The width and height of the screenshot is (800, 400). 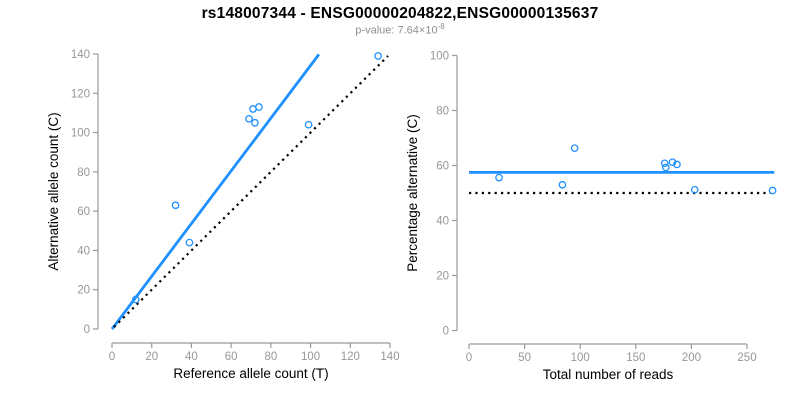 What do you see at coordinates (580, 358) in the screenshot?
I see `percentage-vs-coverage-scatter-x-tick-label: 100` at bounding box center [580, 358].